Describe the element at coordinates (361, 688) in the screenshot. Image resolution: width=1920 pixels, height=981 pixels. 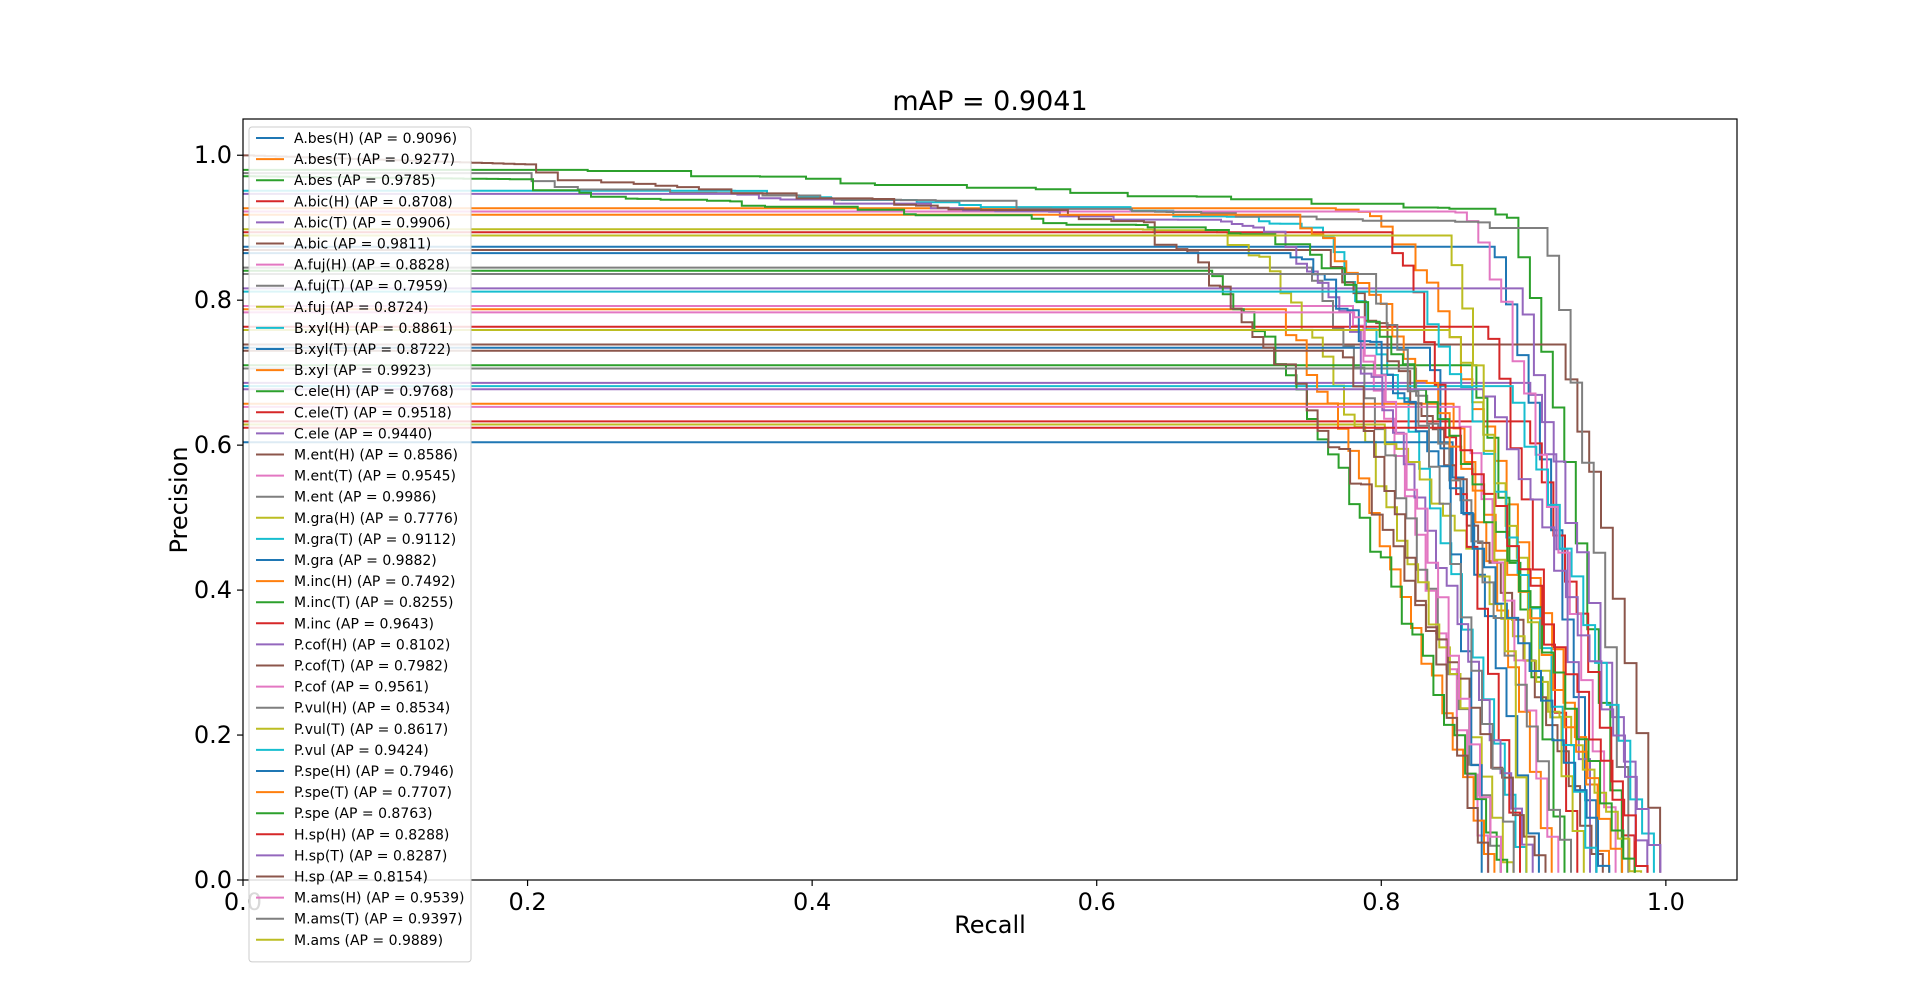
I see `legend-label: P.cof (AP = 0.9561)` at that location.